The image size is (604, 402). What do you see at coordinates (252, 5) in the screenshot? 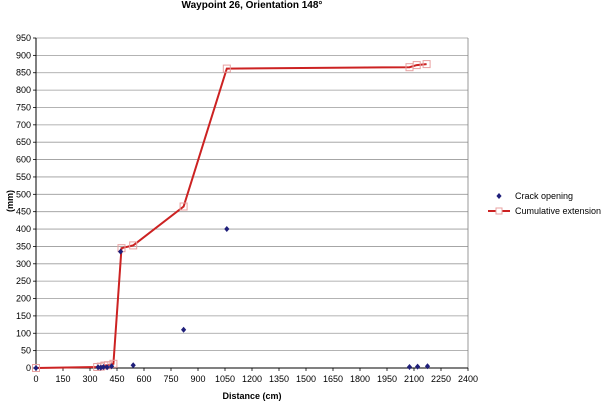
I see `chart-title: Waypoint 26, Orientation 148°` at bounding box center [252, 5].